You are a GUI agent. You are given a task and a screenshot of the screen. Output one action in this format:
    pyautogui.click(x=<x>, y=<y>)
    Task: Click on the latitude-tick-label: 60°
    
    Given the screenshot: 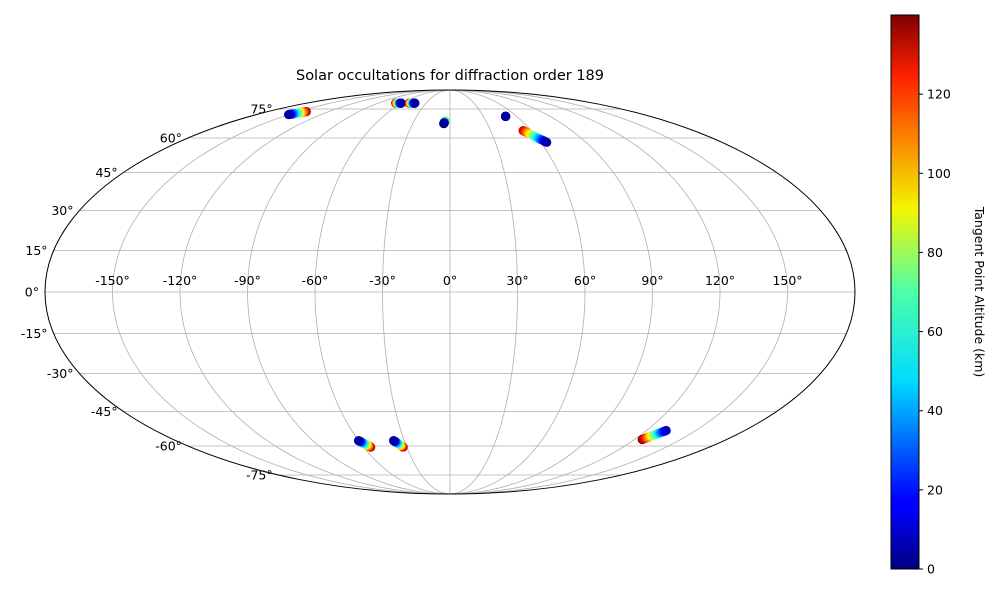 What is the action you would take?
    pyautogui.click(x=171, y=137)
    